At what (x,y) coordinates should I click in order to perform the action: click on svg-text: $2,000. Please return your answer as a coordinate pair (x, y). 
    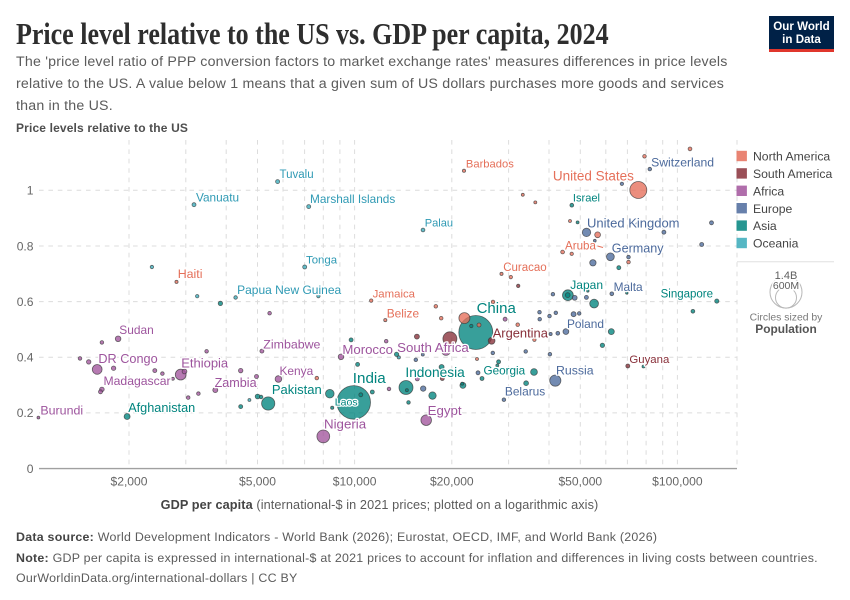
    Looking at the image, I should click on (129, 482).